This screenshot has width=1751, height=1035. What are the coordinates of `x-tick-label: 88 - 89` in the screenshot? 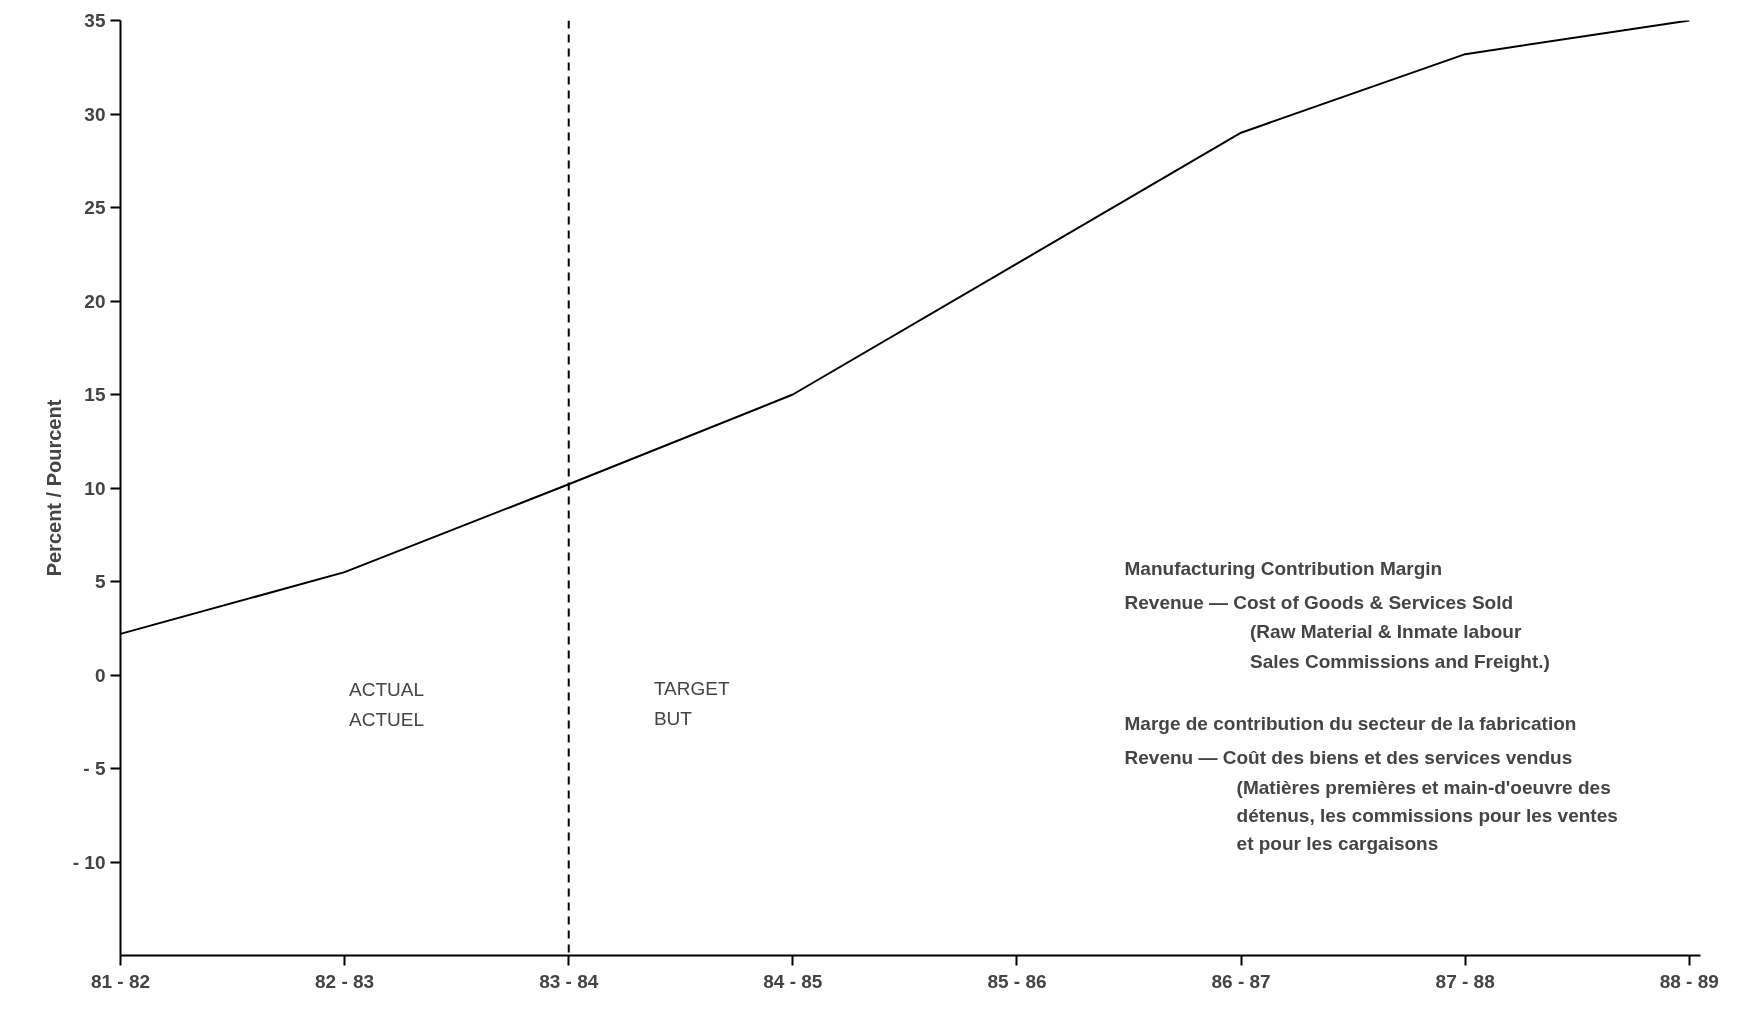 It's located at (1689, 981).